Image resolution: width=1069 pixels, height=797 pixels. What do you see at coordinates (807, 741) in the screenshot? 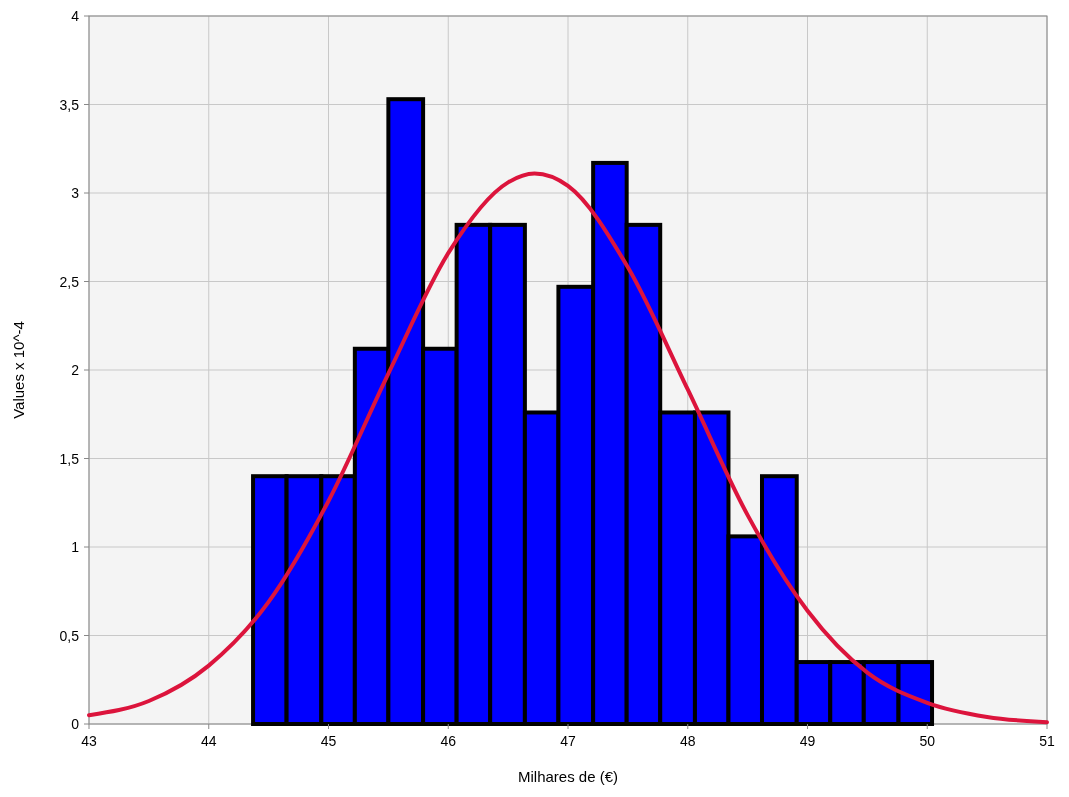
I see `x-tick-label: 49` at bounding box center [807, 741].